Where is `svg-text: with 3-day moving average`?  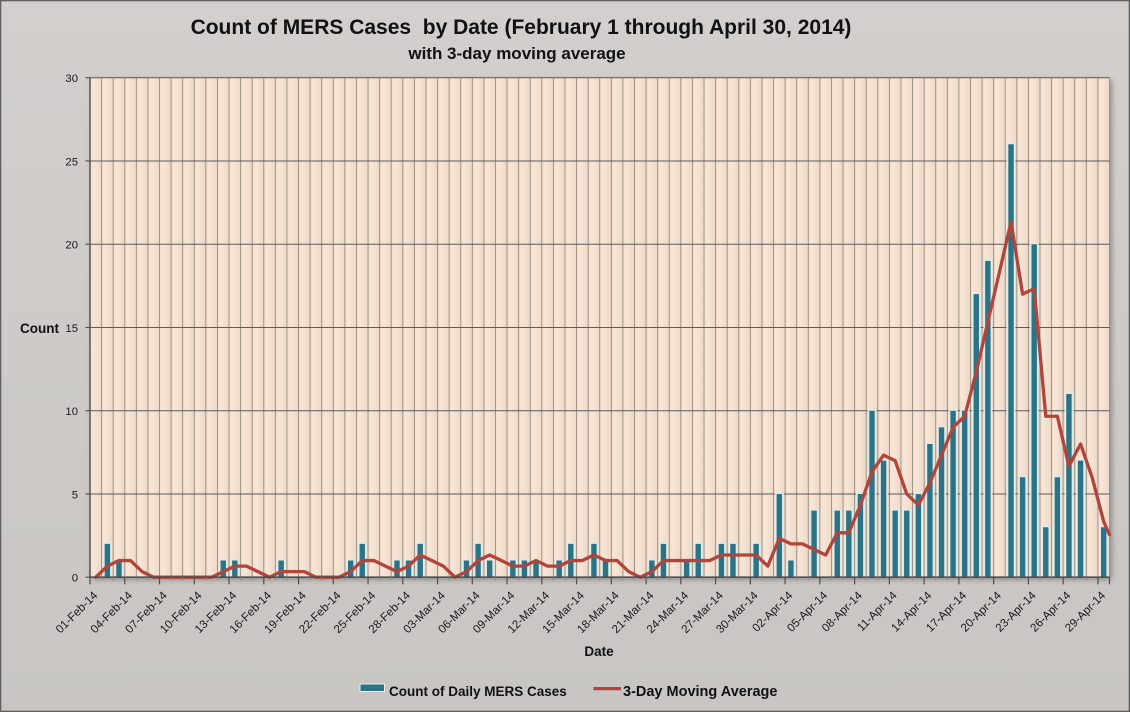
svg-text: with 3-day moving average is located at coordinates (516, 53).